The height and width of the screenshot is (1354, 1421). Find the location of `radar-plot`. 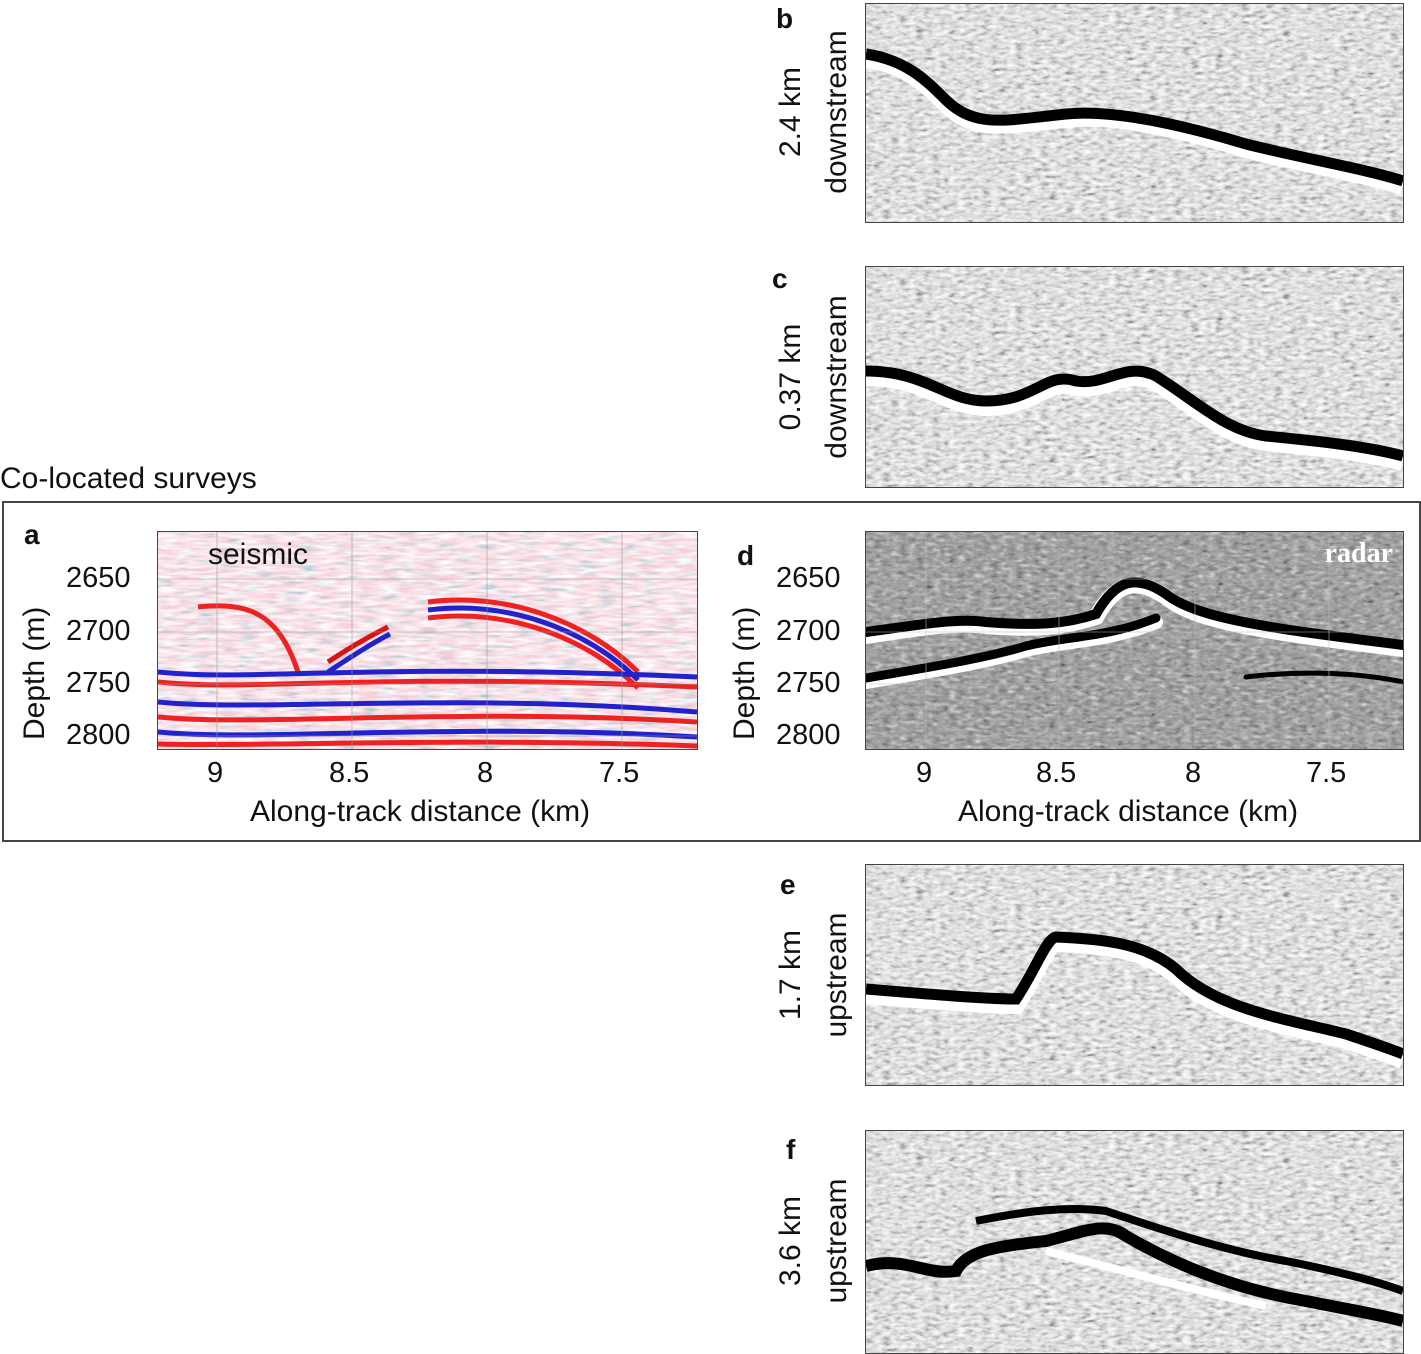

radar-plot is located at coordinates (1134, 640).